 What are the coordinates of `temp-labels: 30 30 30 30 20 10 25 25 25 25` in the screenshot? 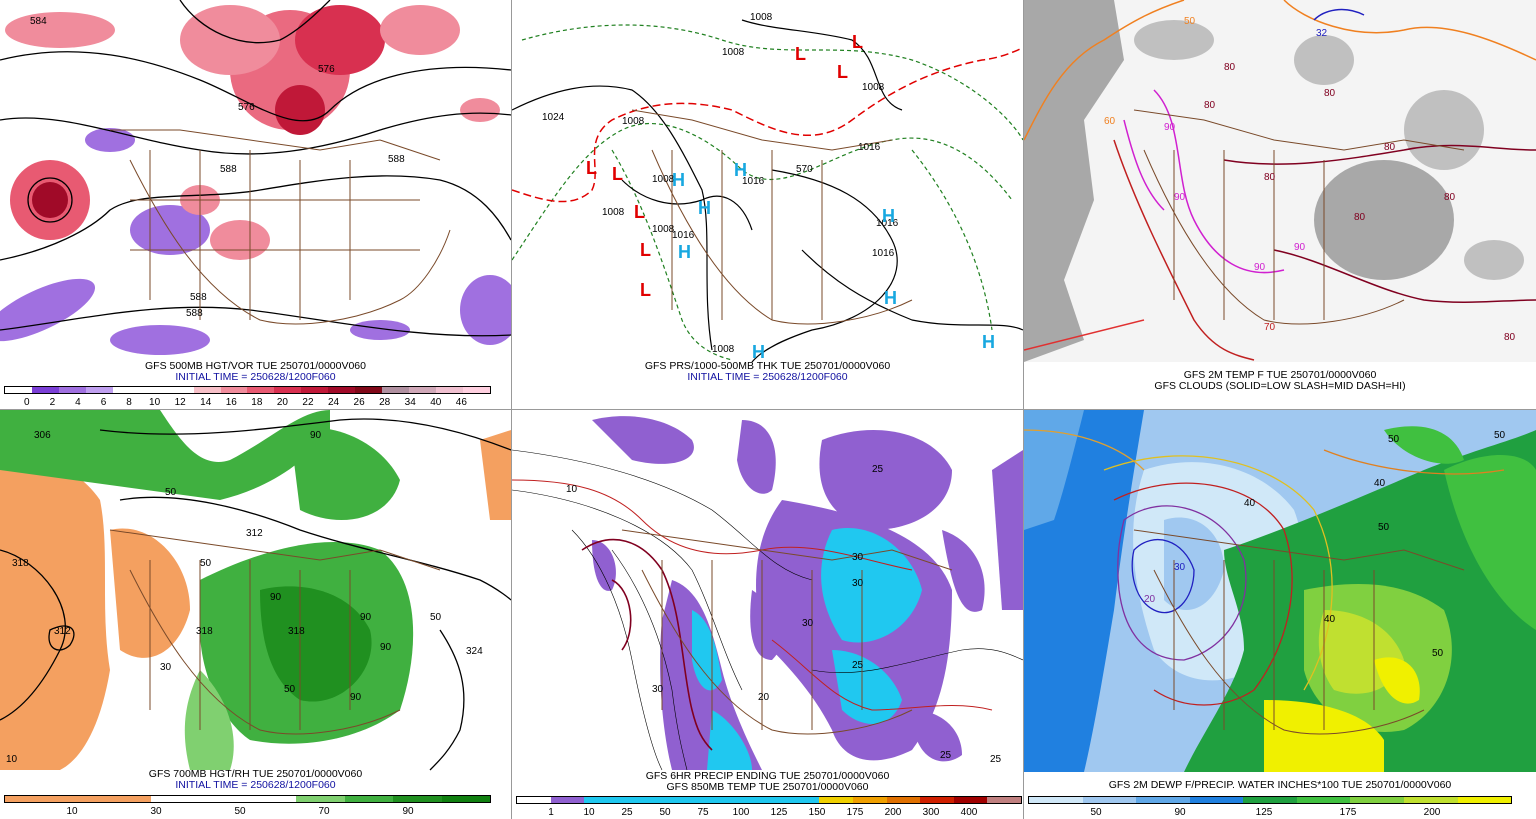 It's located at (784, 614).